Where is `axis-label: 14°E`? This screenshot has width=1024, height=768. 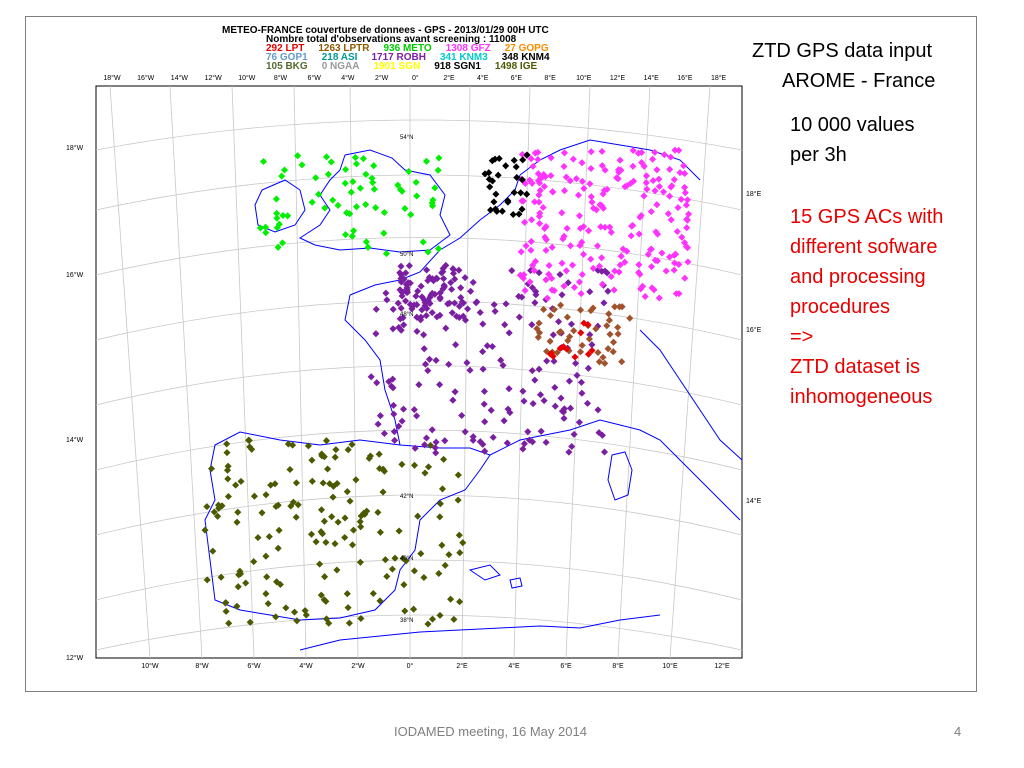
axis-label: 14°E is located at coordinates (754, 501).